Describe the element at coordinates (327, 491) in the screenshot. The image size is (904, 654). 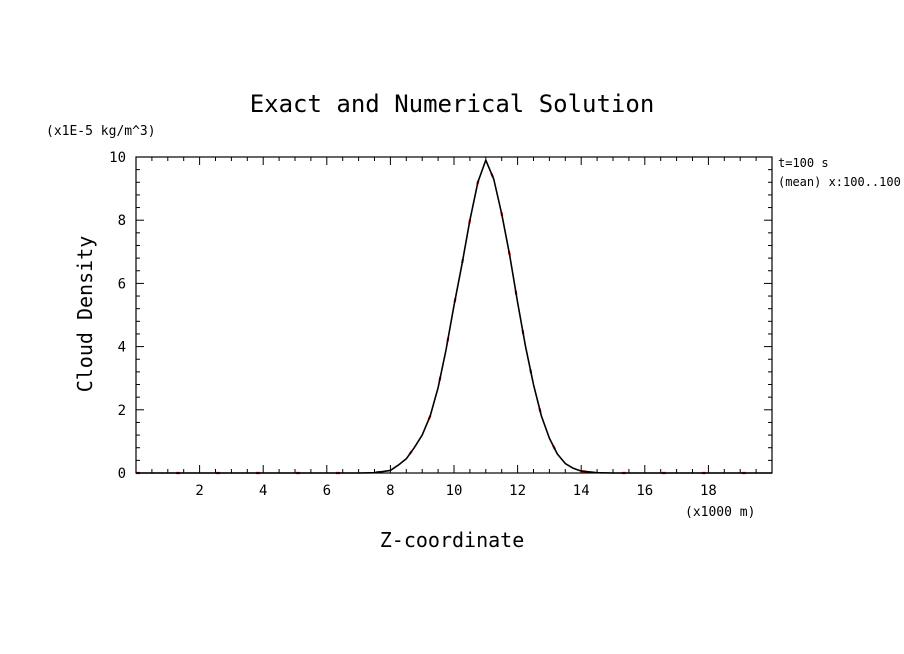
I see `x-tick-label: 6` at that location.